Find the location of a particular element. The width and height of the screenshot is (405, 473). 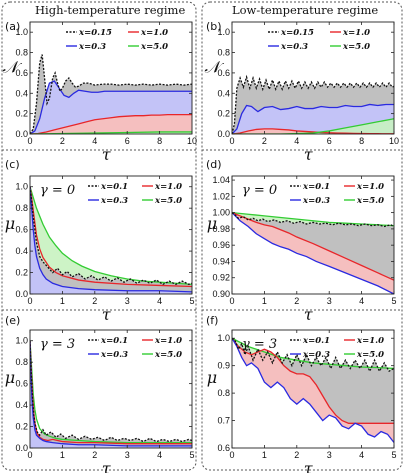

column-title-right: Low-temperature regime is located at coordinates (305, 10).